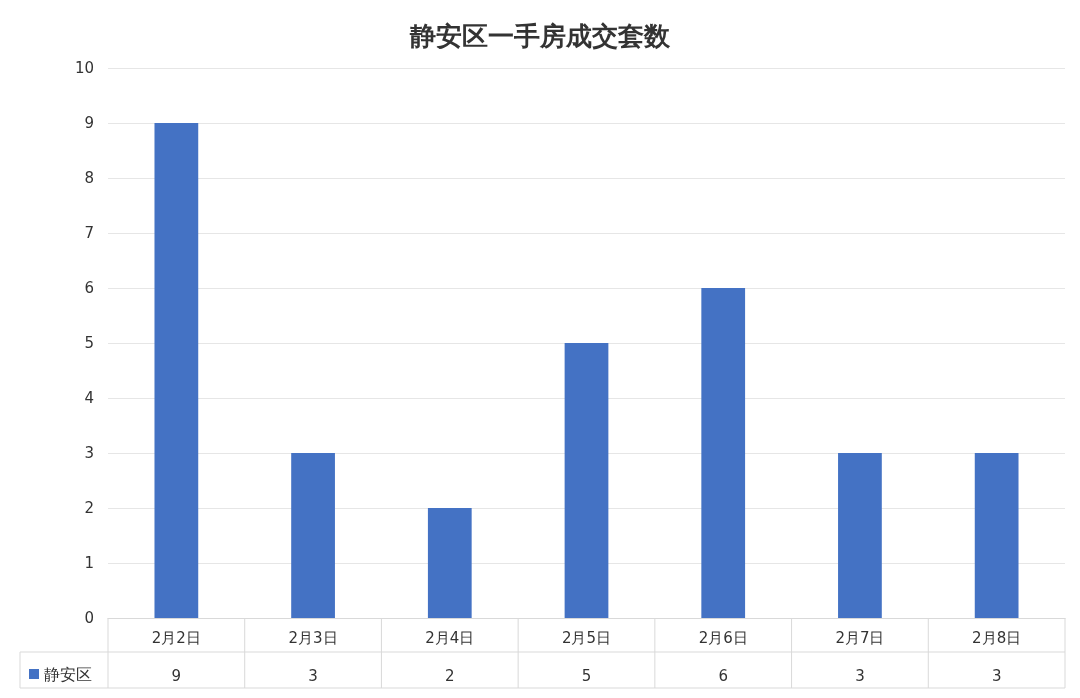  Describe the element at coordinates (450, 675) in the screenshot. I see `data-label: 2` at that location.